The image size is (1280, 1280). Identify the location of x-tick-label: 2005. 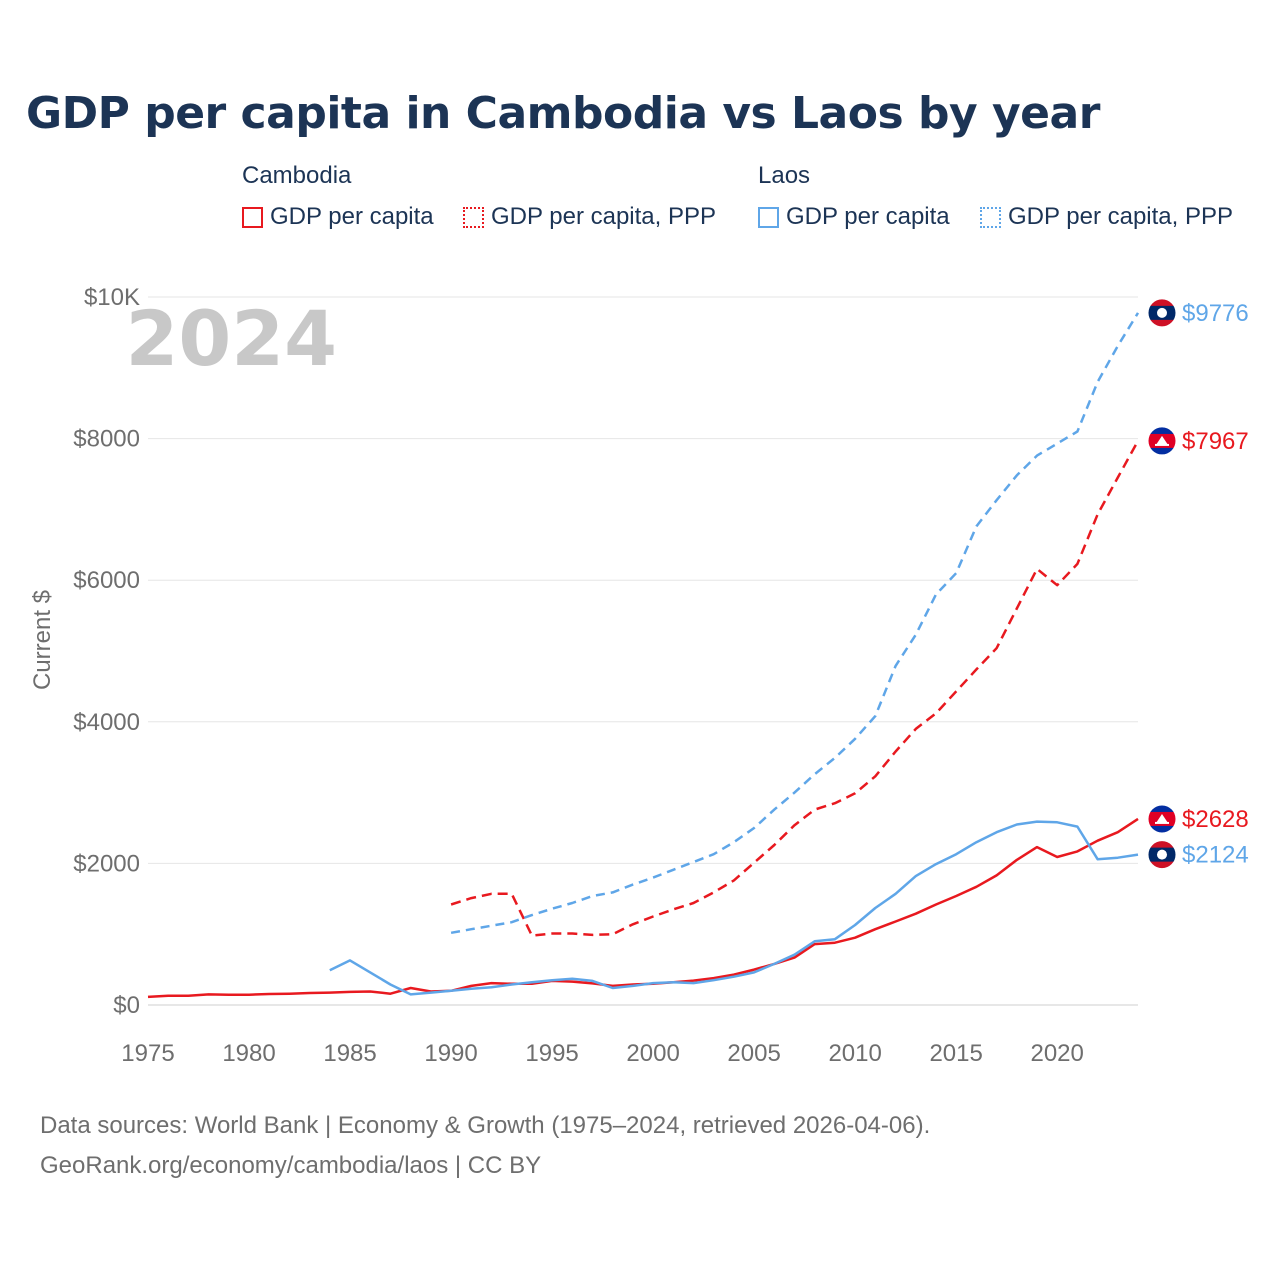
(753, 1053).